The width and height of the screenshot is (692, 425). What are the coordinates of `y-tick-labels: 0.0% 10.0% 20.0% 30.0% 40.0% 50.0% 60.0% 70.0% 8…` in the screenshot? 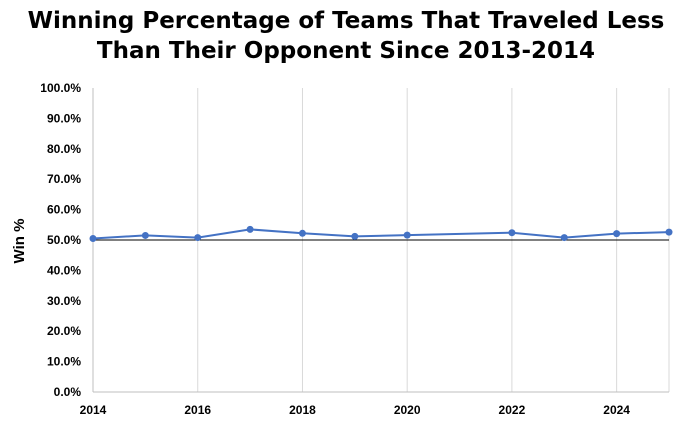 It's located at (60, 240).